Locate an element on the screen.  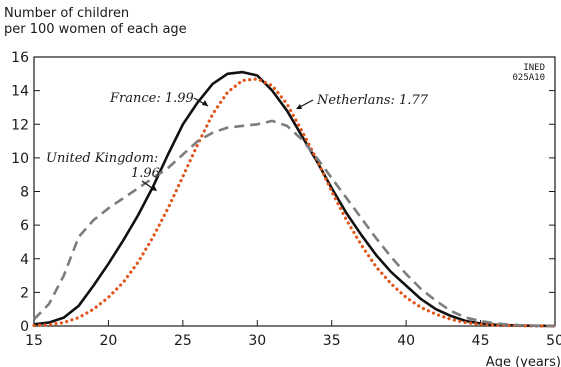
annotation-uk-line1: United Kingdom: is located at coordinates (102, 158).